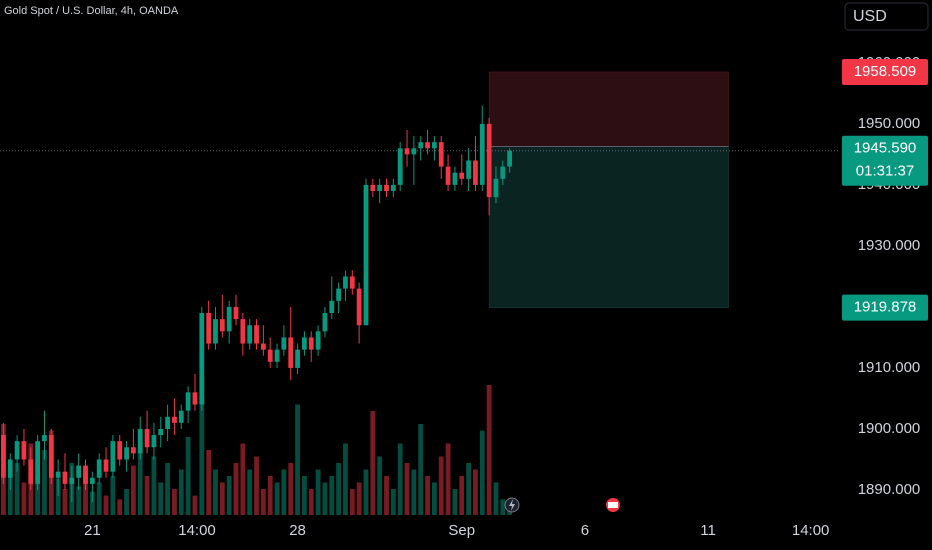 Image resolution: width=932 pixels, height=550 pixels. Describe the element at coordinates (885, 148) in the screenshot. I see `price-tag-label: 1945.590` at that location.